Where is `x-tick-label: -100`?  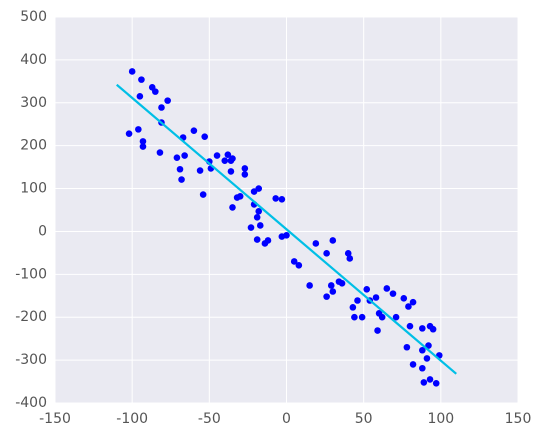
x-tick-label: -100 is located at coordinates (132, 419).